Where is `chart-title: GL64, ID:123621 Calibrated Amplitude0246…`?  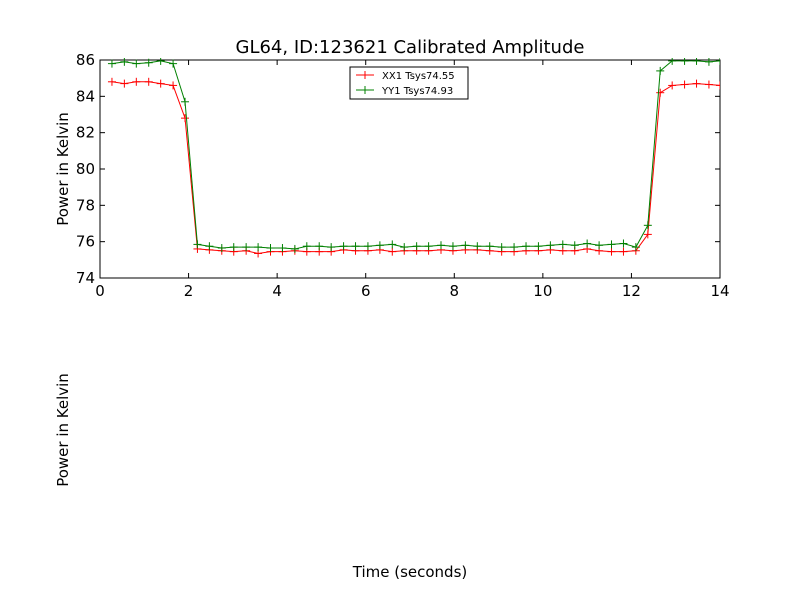 chart-title: GL64, ID:123621 Calibrated Amplitude0246… is located at coordinates (410, 47).